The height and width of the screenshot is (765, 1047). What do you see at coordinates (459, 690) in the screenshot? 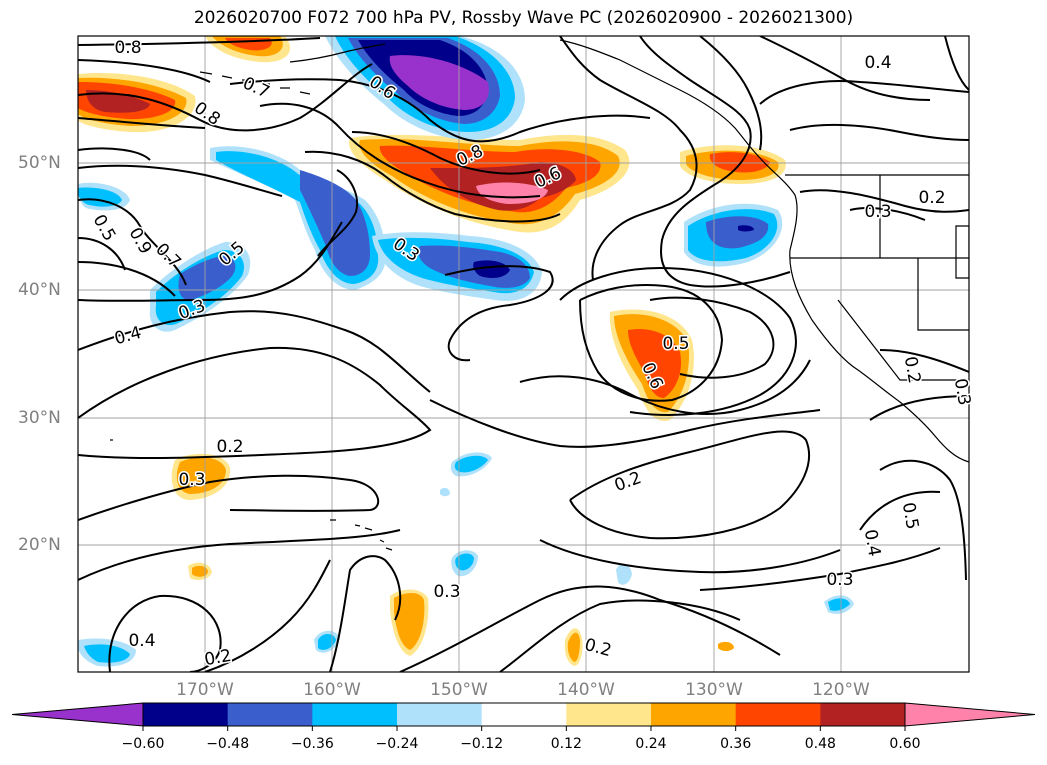
I see `lon-label: 150°W` at bounding box center [459, 690].